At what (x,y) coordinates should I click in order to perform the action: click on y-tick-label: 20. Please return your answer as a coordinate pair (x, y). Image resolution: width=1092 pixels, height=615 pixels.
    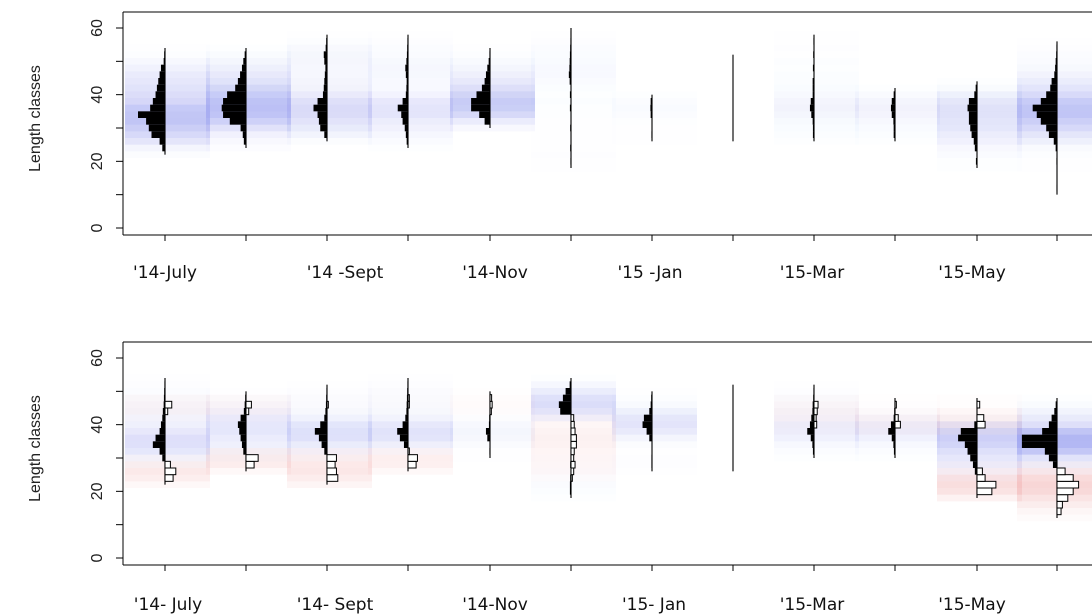
    Looking at the image, I should click on (97, 161).